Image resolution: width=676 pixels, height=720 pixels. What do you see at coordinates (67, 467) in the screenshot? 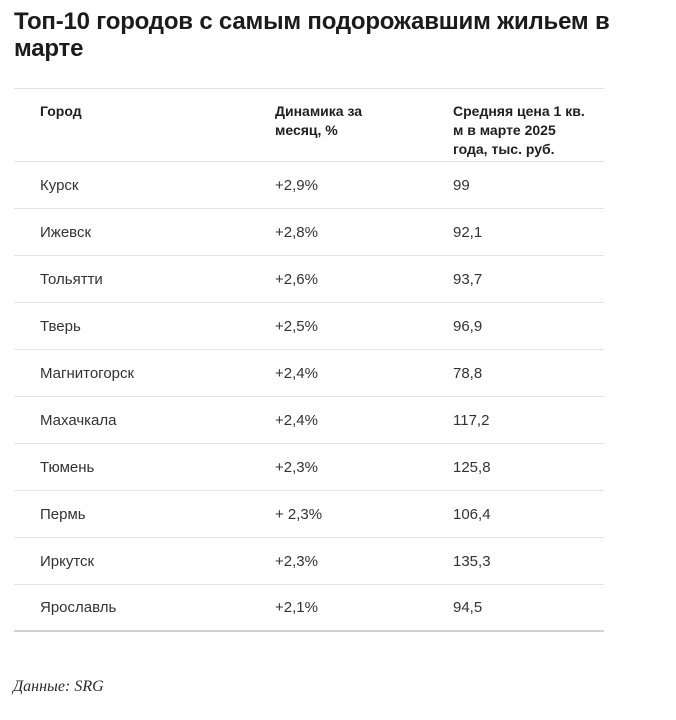
I see `city-cell: Тюмень` at bounding box center [67, 467].